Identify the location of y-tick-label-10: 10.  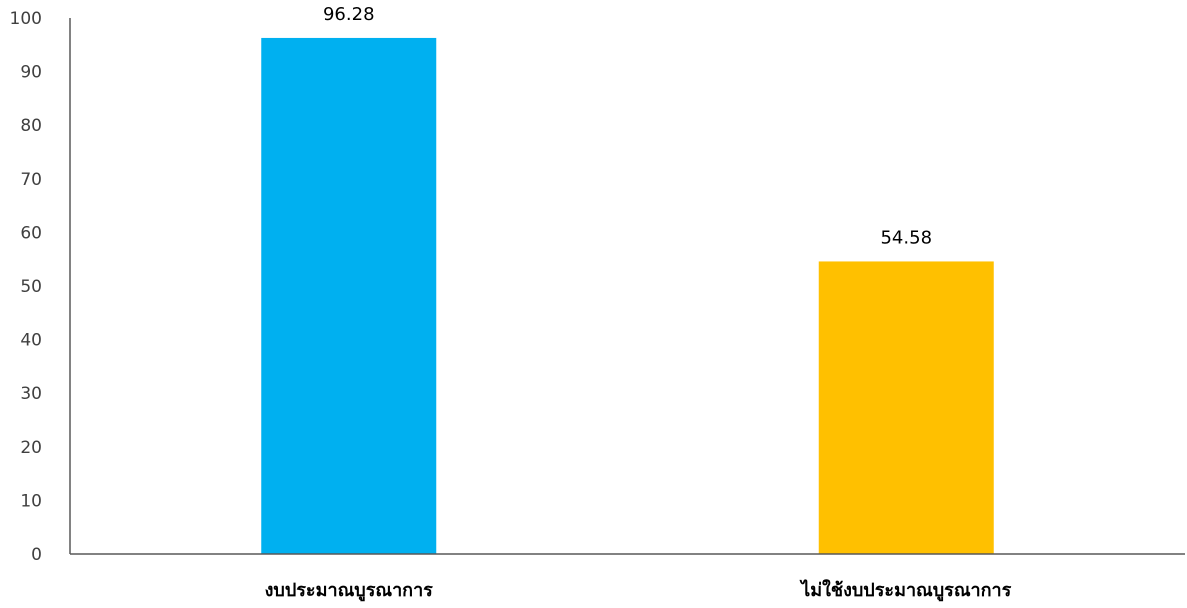
(31, 501).